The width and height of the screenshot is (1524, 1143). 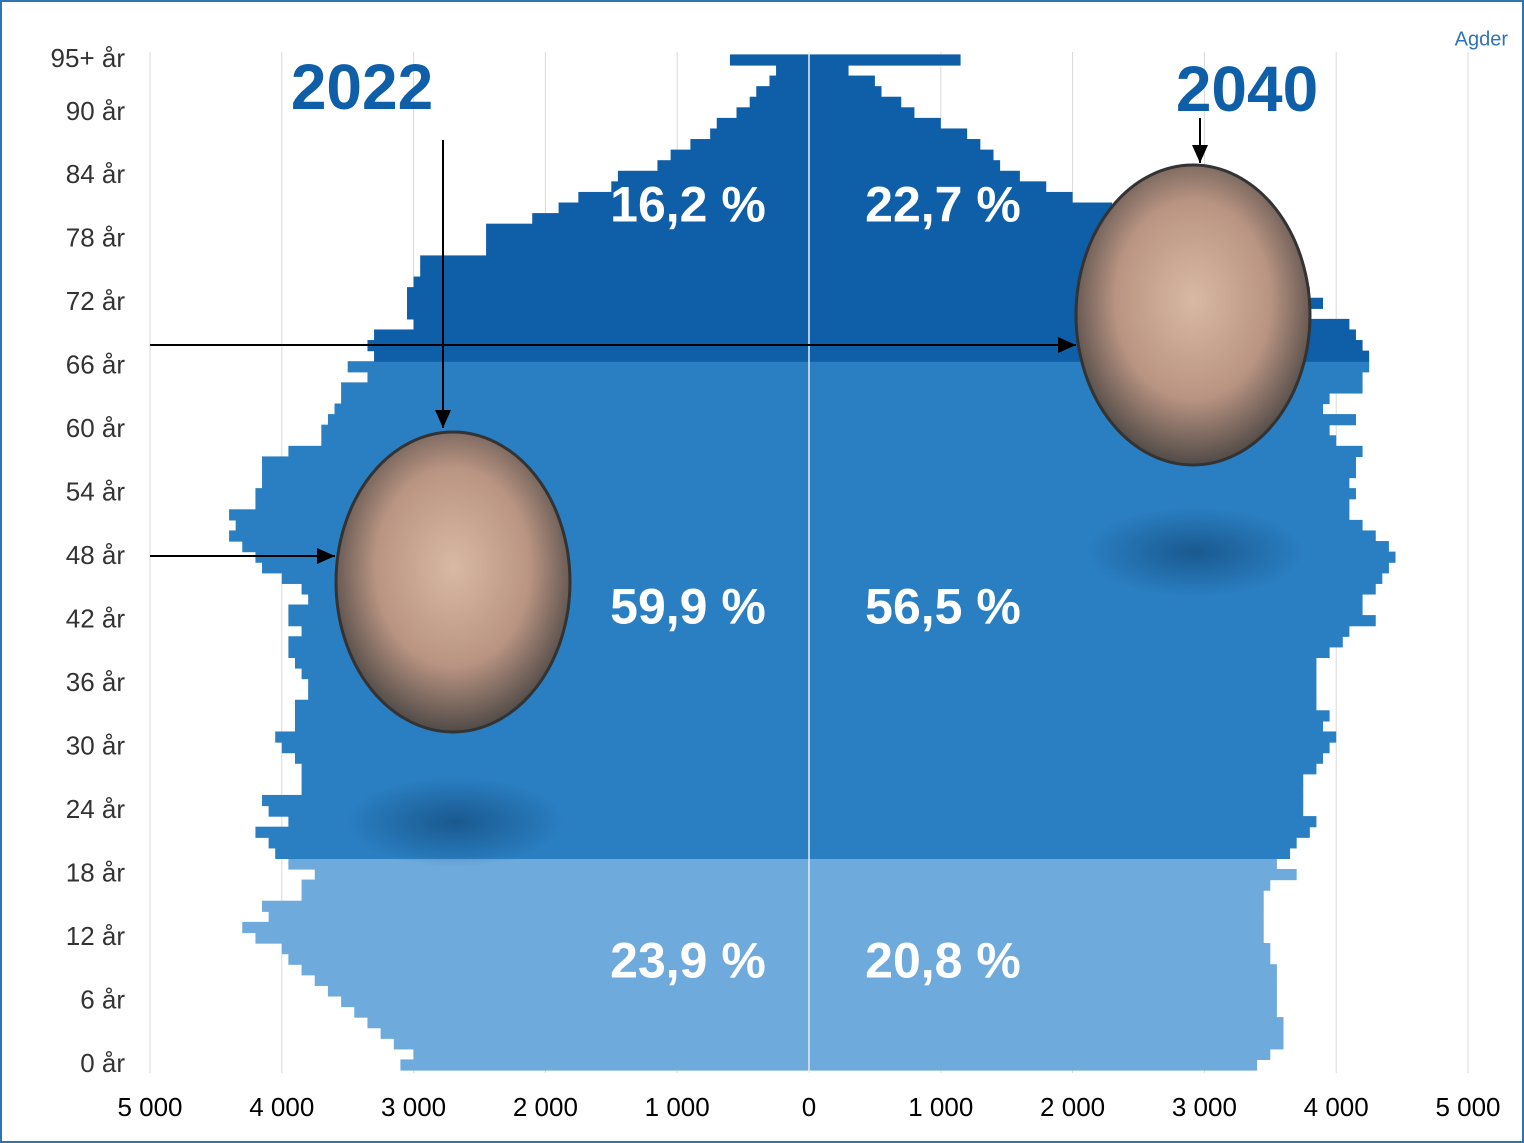 What do you see at coordinates (96, 174) in the screenshot?
I see `y-tick-label: 84 år` at bounding box center [96, 174].